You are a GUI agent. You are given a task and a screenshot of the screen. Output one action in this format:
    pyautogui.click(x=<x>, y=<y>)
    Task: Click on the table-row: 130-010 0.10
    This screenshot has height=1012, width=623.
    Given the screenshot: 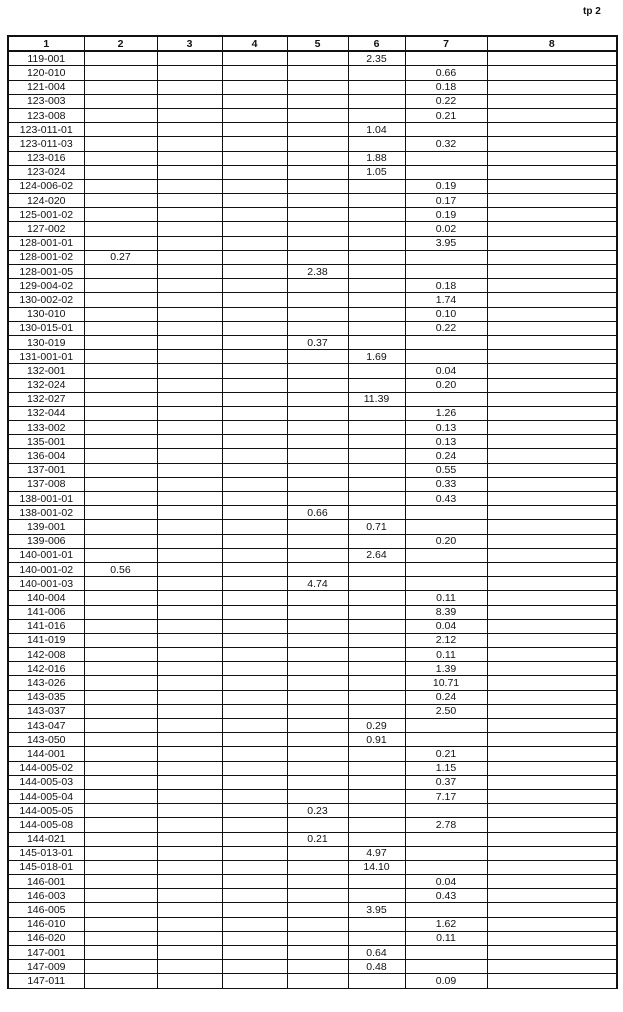 What is the action you would take?
    pyautogui.click(x=312, y=314)
    